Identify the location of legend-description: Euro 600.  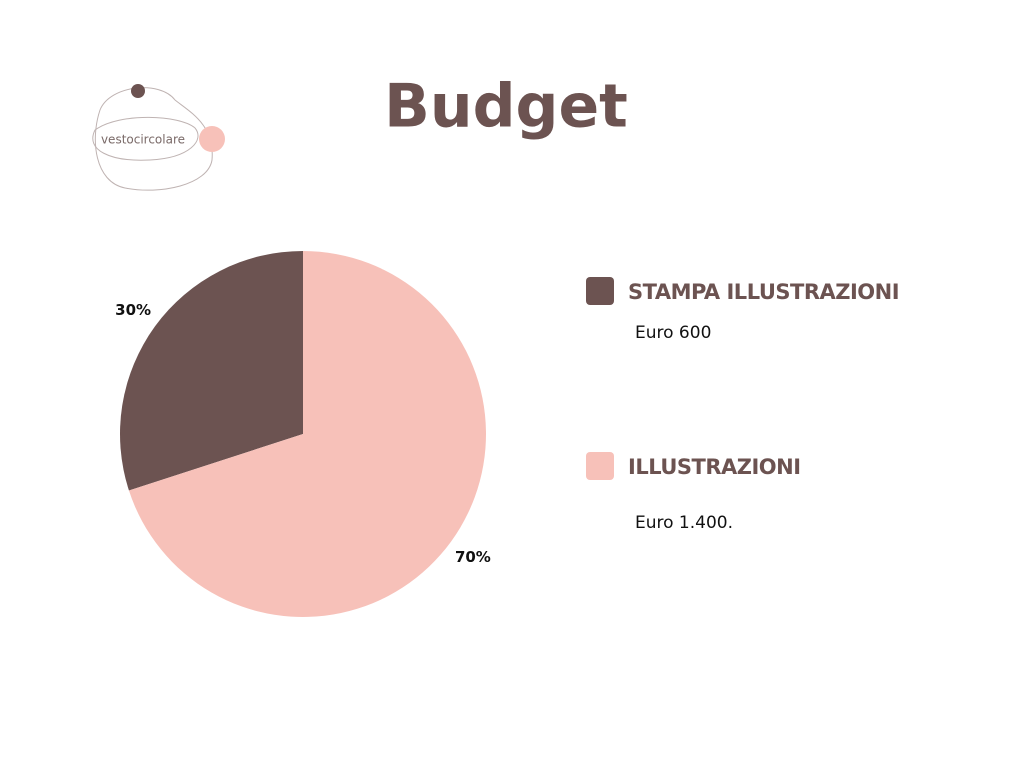
(673, 333).